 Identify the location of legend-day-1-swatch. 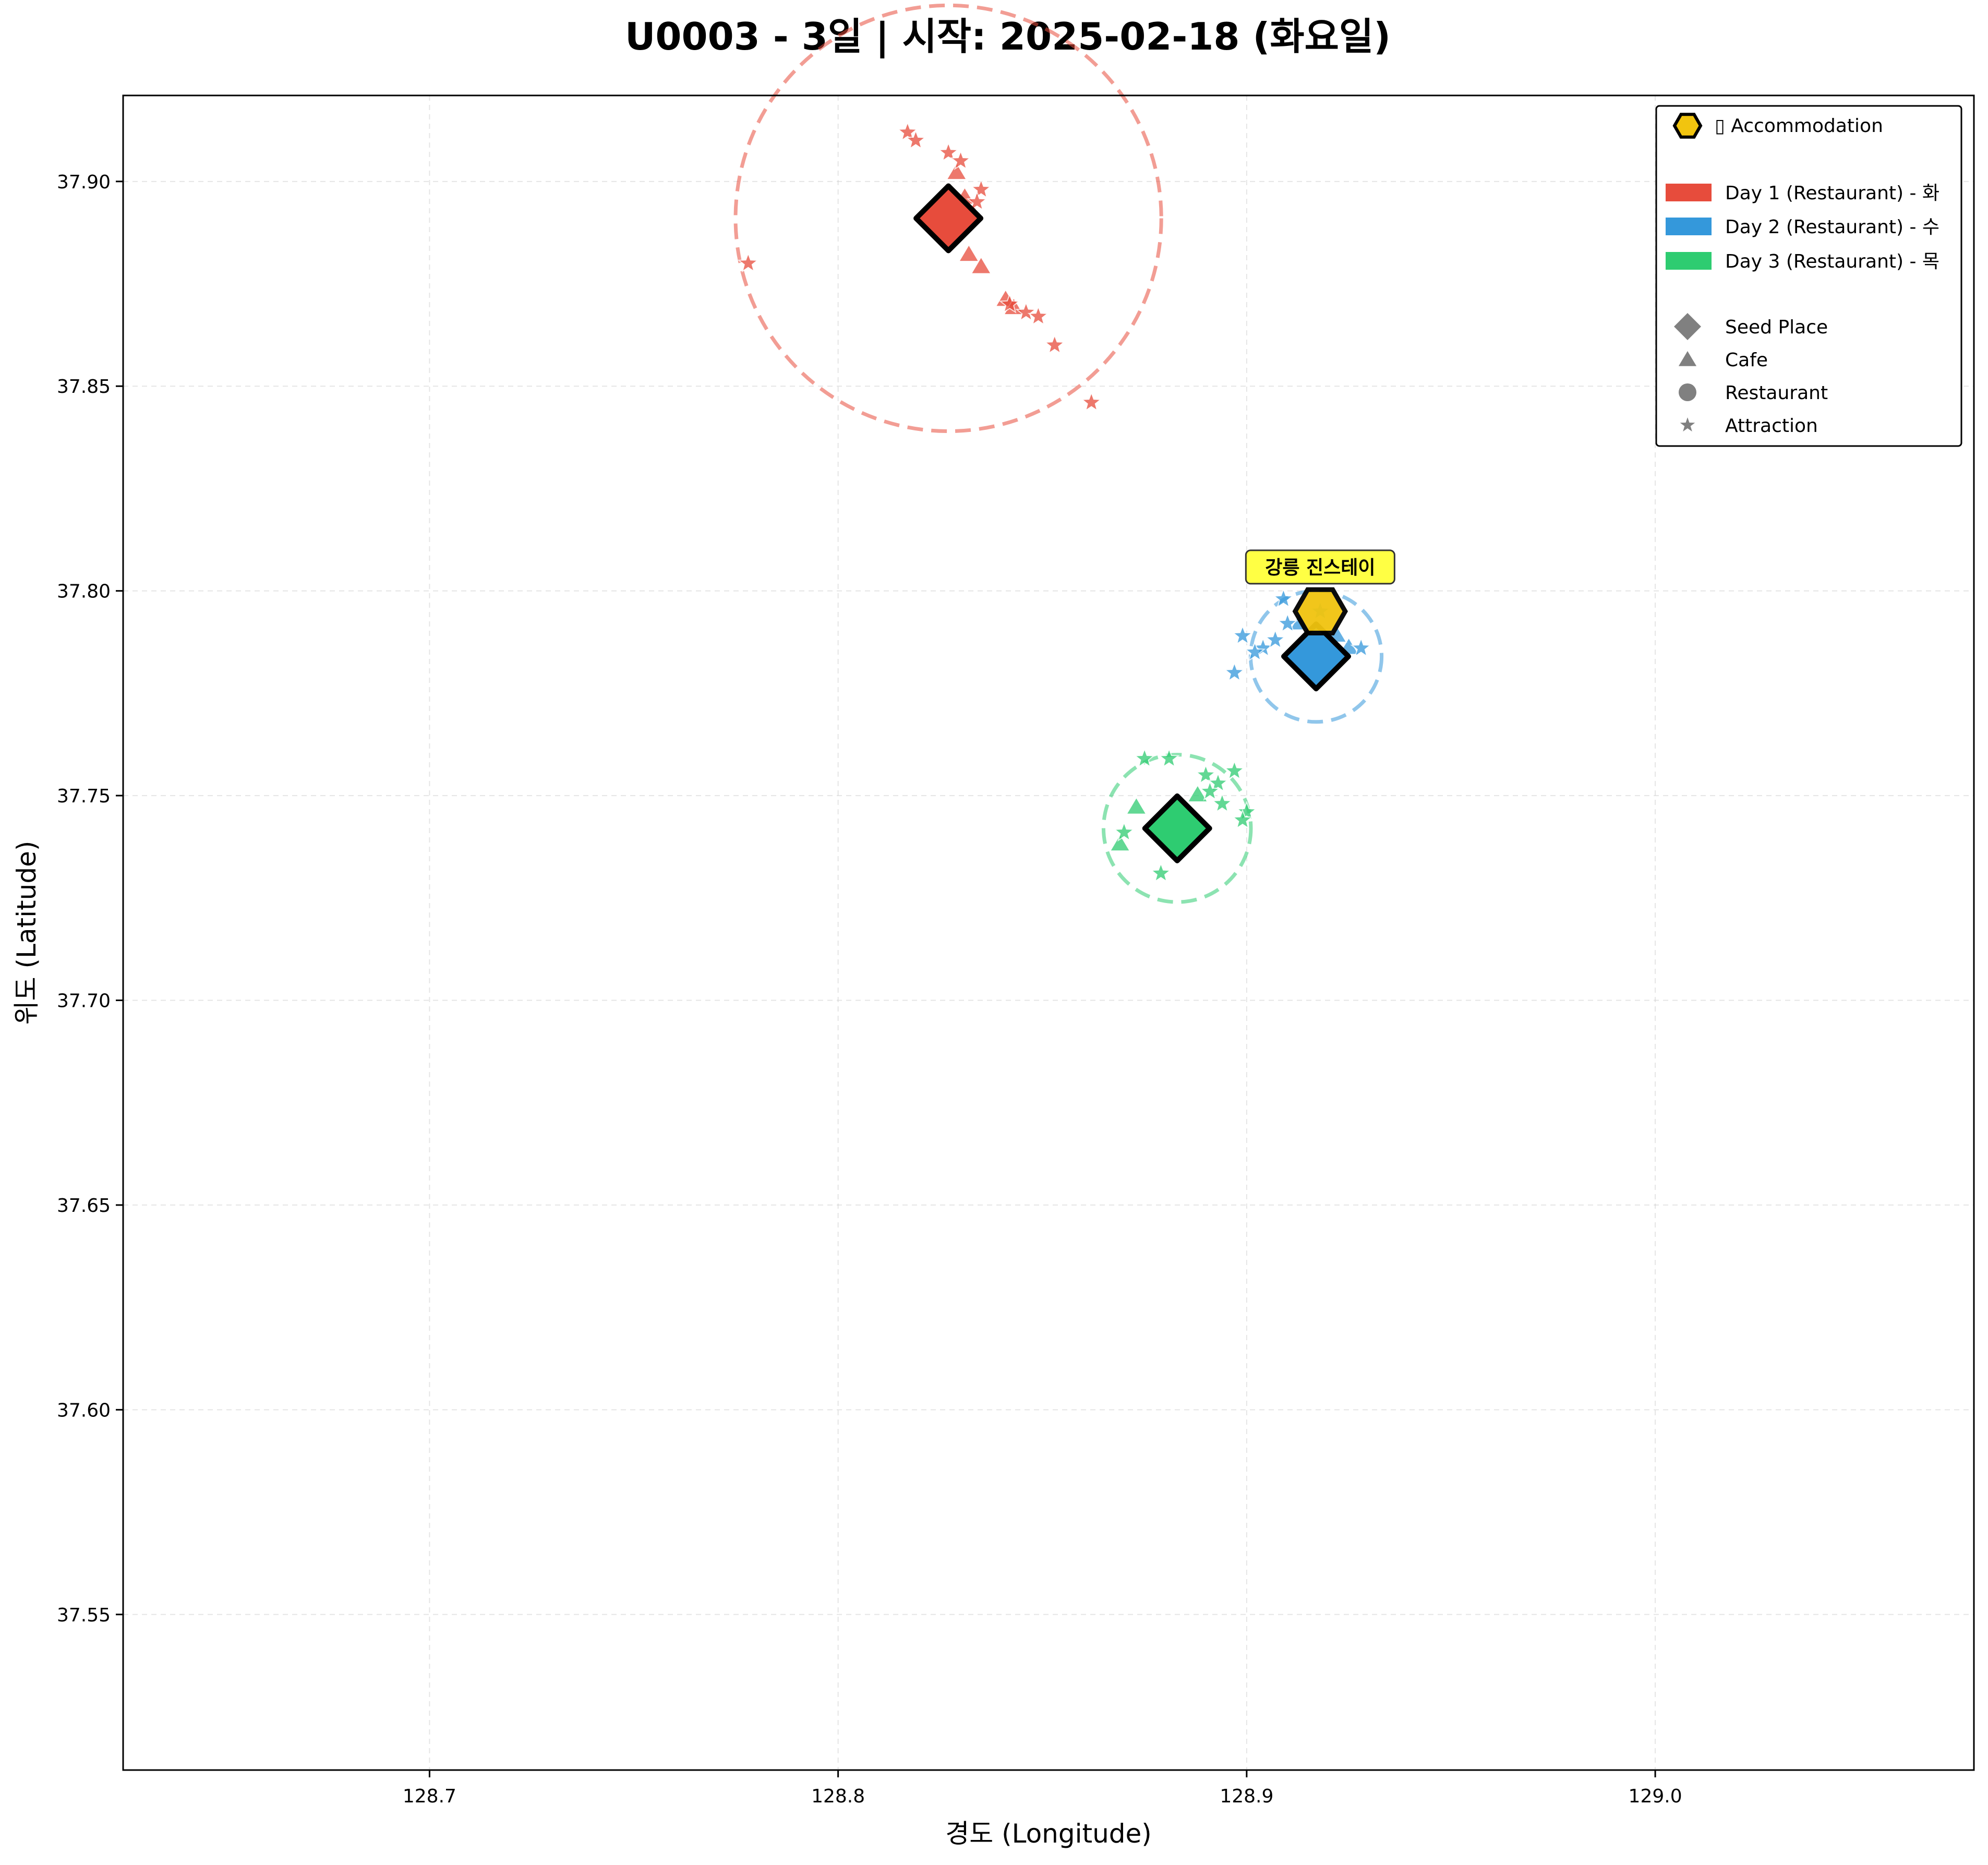
(1689, 192).